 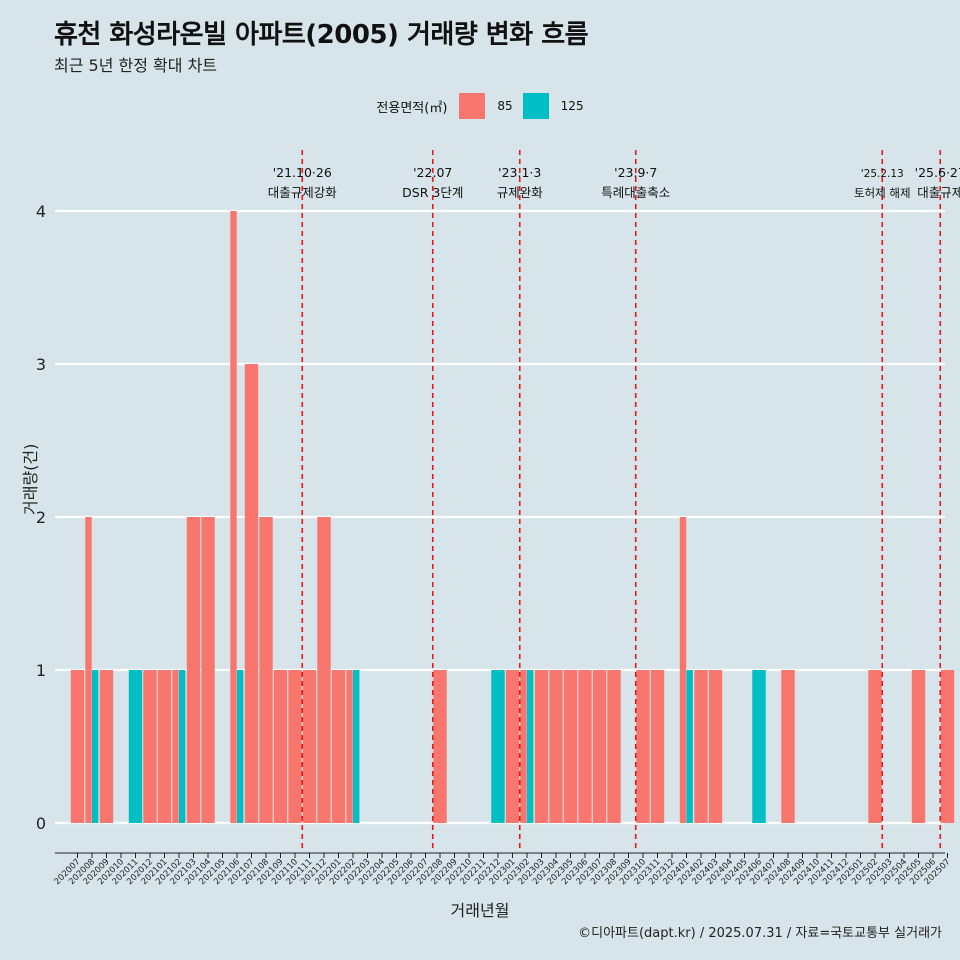 What do you see at coordinates (41, 364) in the screenshot?
I see `y-tick-label: 3` at bounding box center [41, 364].